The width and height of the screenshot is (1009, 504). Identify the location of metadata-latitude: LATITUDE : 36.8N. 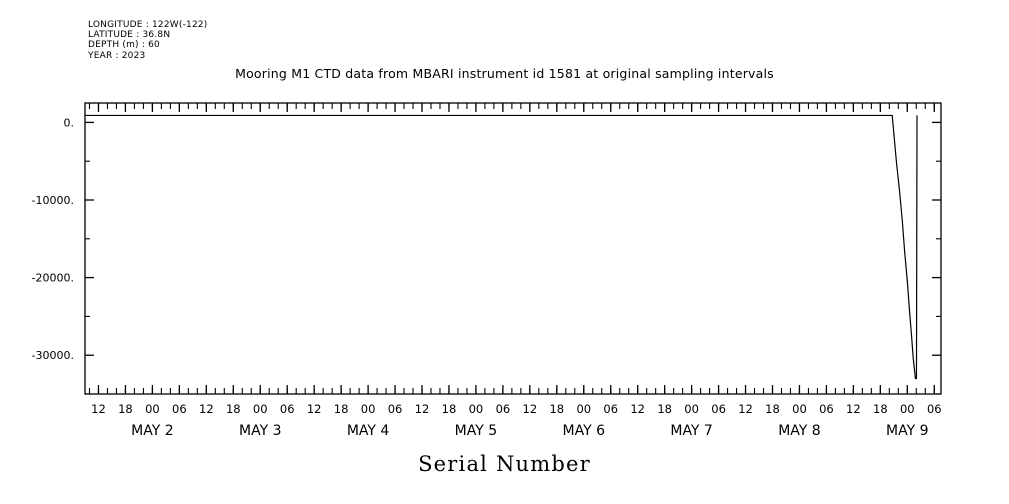
(129, 35).